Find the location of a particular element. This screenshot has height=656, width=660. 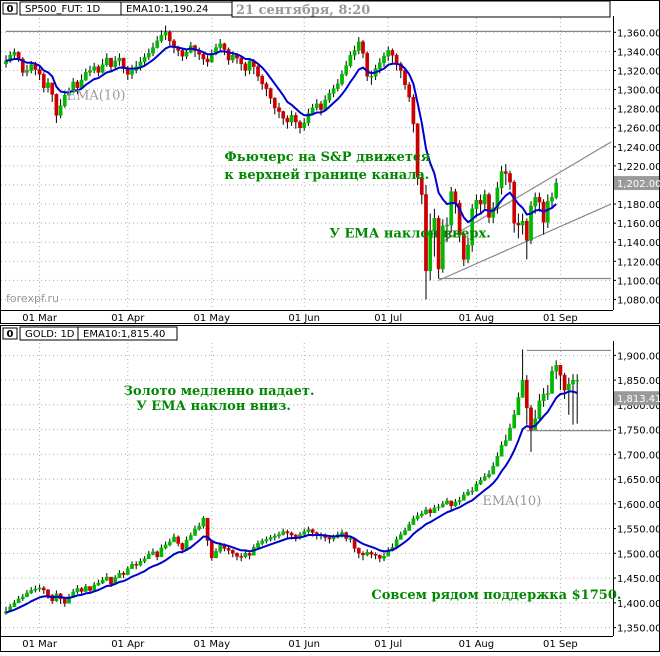

gold-last-price-label: 1,813.41 is located at coordinates (638, 399).